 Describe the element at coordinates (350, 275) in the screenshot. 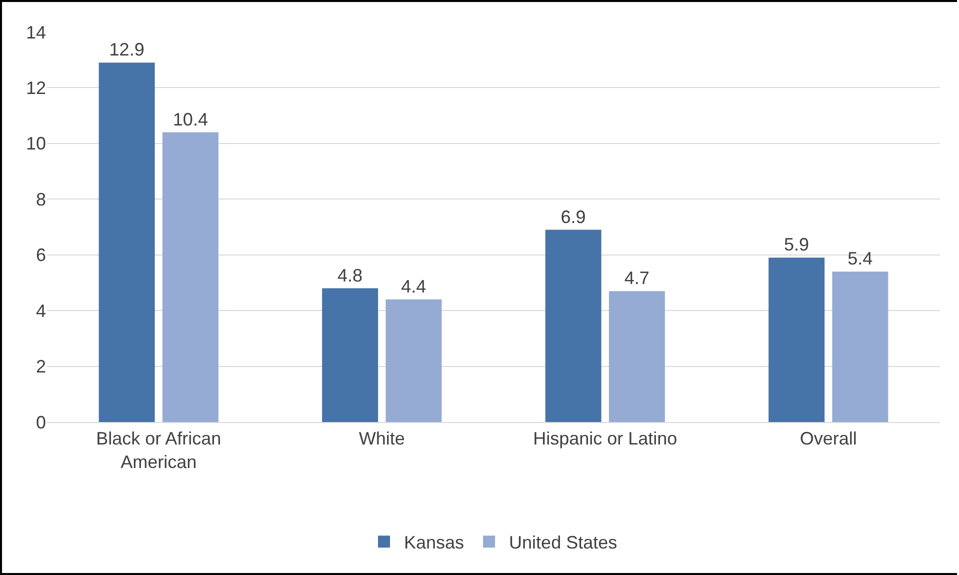

I see `data-label: 4.8` at that location.